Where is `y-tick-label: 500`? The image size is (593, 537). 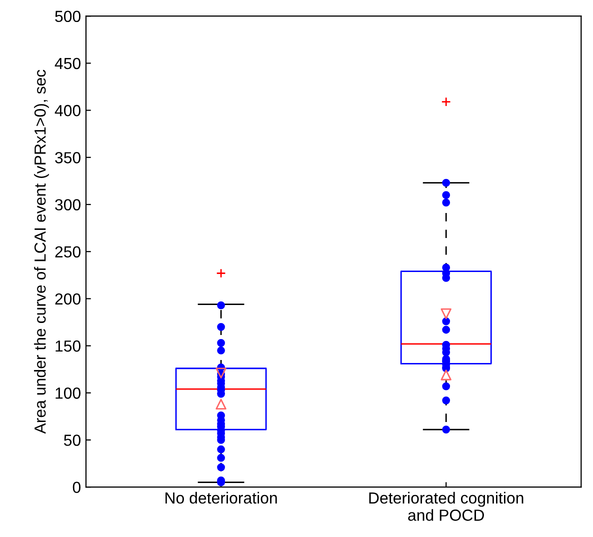
y-tick-label: 500 is located at coordinates (67, 16).